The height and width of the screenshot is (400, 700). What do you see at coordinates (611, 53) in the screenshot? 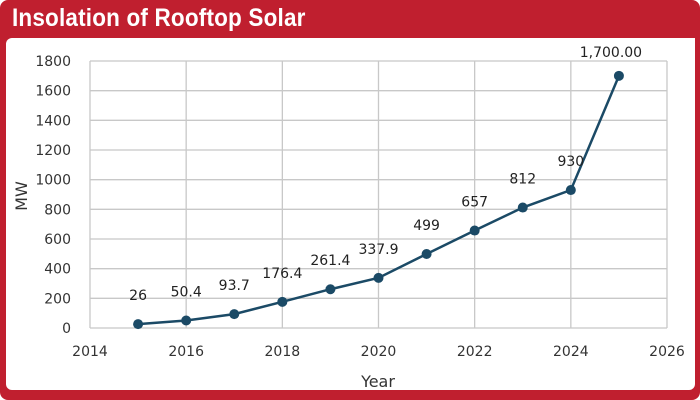
I see `data-label: 1,700.00` at bounding box center [611, 53].